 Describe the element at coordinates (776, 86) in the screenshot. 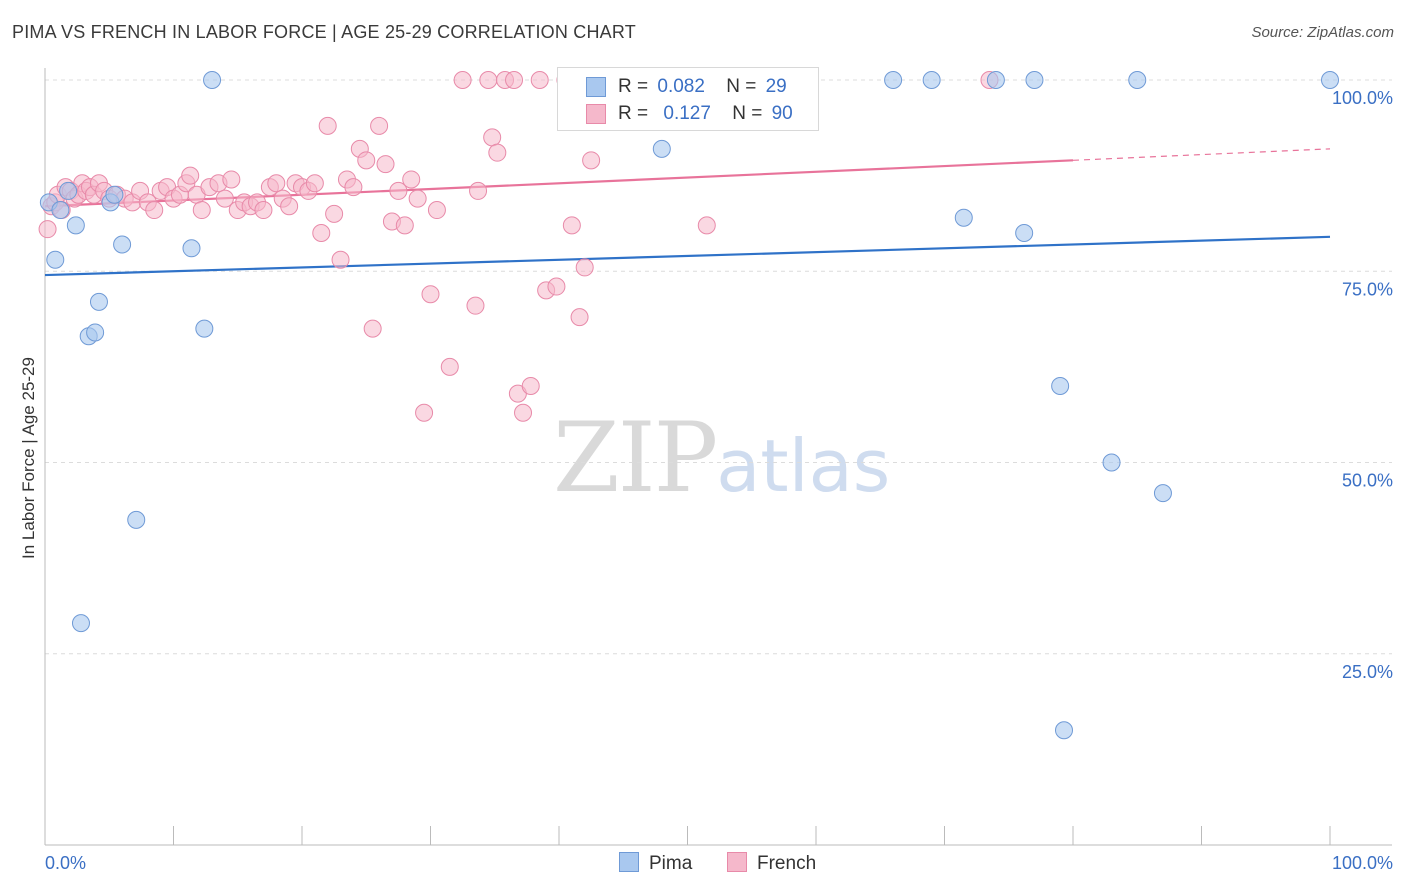

I see `pima-n-value: 29` at that location.